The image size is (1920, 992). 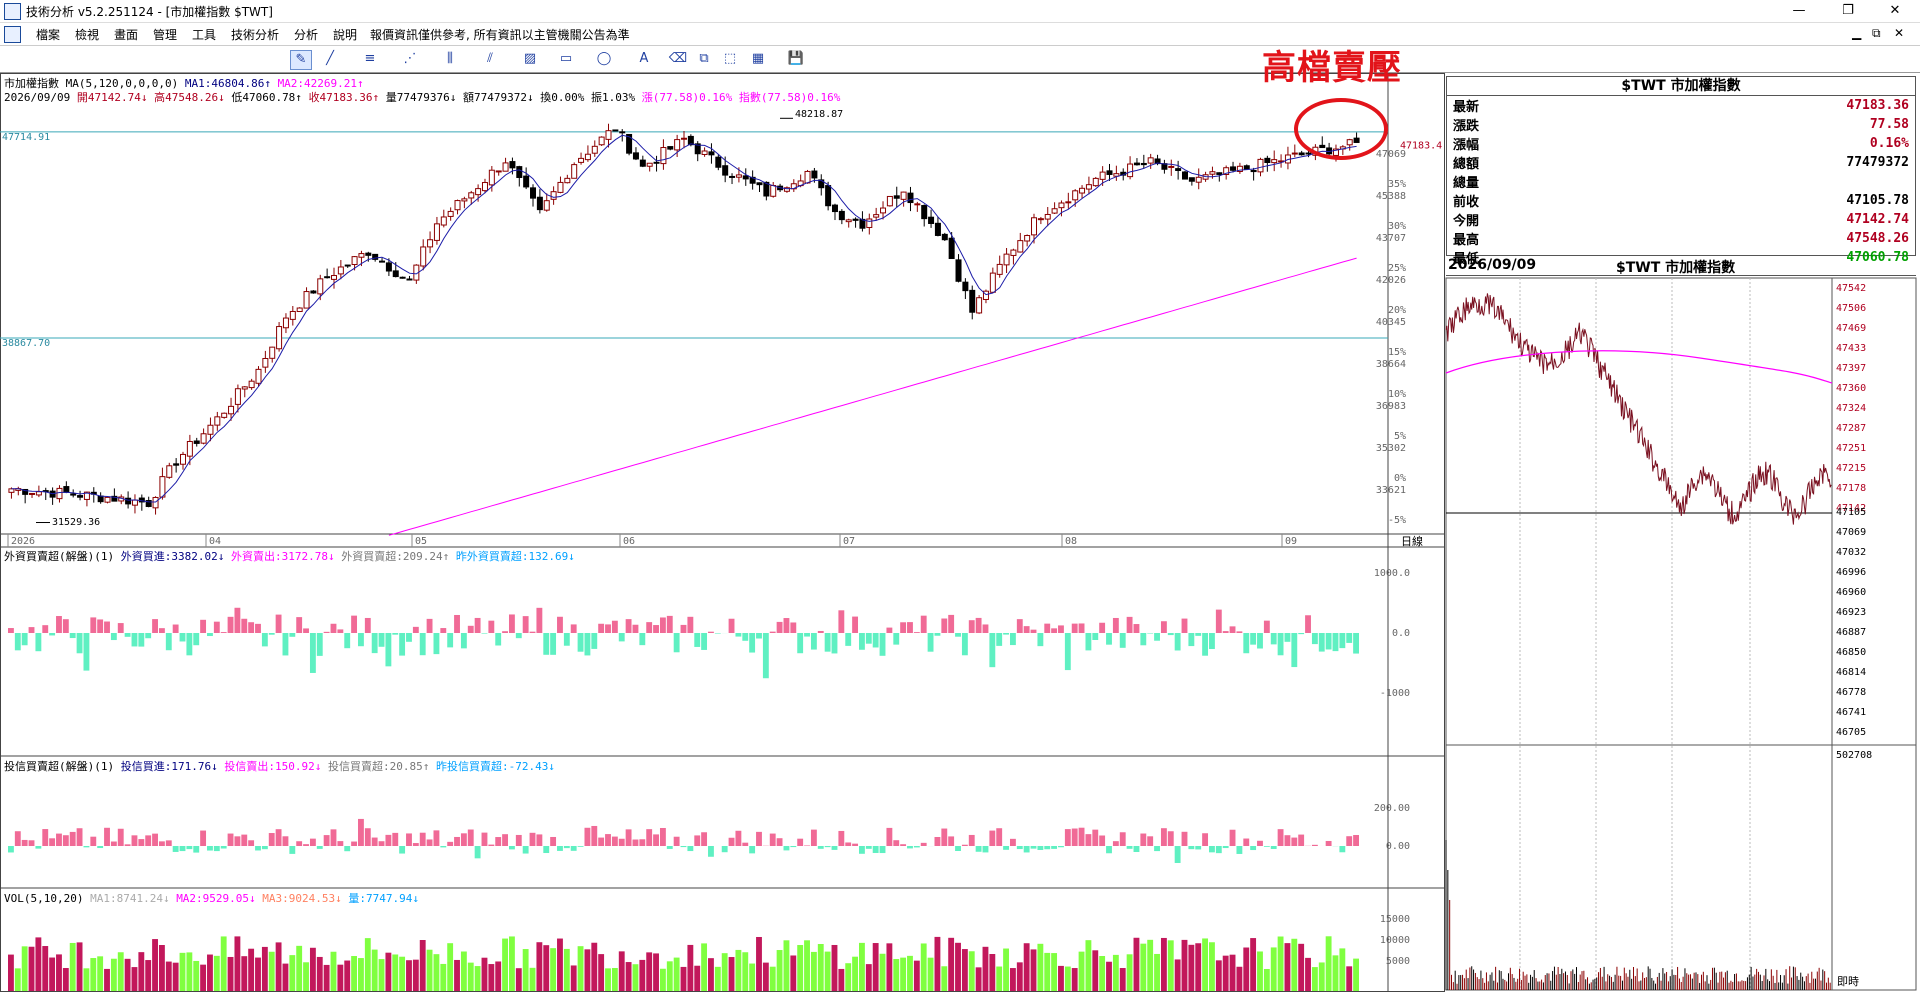 I want to click on save-tool-icon: 💾, so click(x=796, y=58).